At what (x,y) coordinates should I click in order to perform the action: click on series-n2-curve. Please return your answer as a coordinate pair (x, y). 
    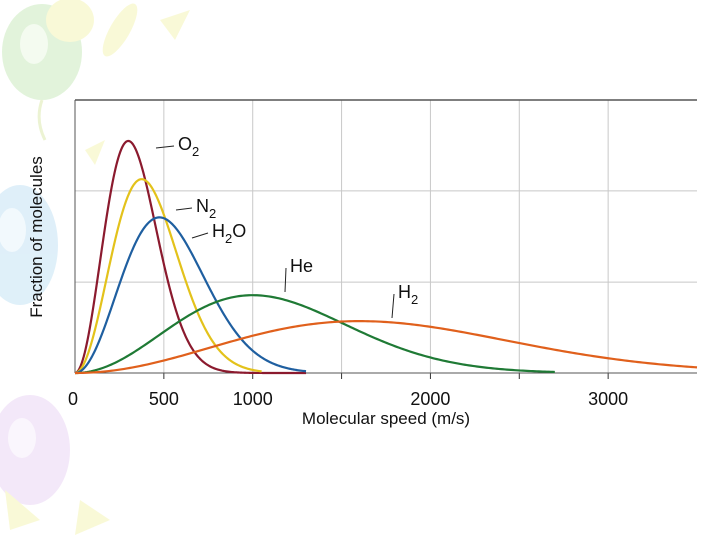
    Looking at the image, I should click on (168, 276).